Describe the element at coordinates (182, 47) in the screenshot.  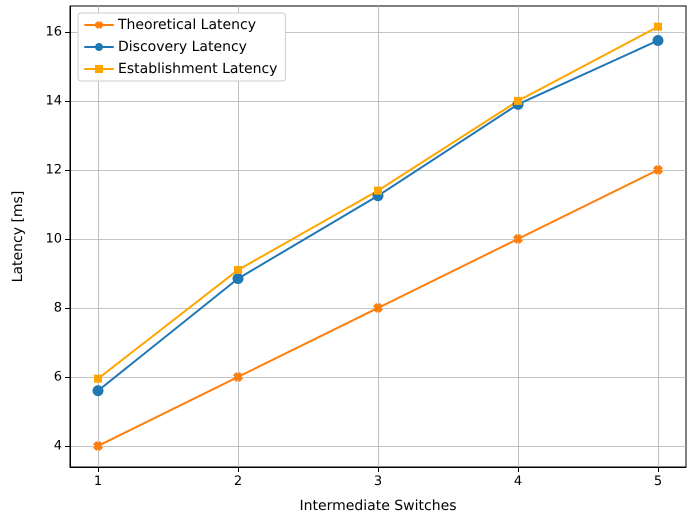
I see `legend-label: Discovery Latency` at that location.